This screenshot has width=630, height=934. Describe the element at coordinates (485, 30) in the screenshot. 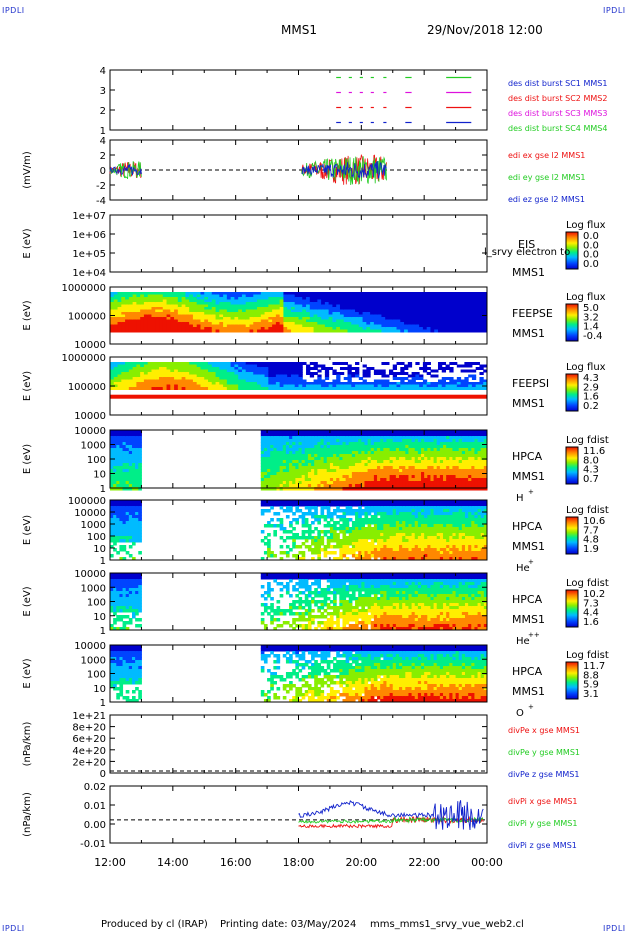

I see `datetime-title: 29/Nov/2018 12:00` at that location.